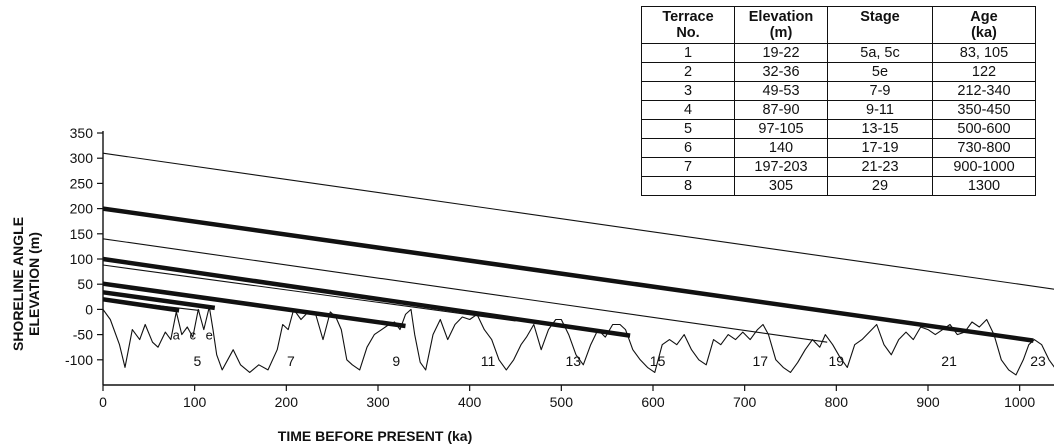 The height and width of the screenshot is (448, 1054). Describe the element at coordinates (781, 129) in the screenshot. I see `table-cell: 97-105` at that location.